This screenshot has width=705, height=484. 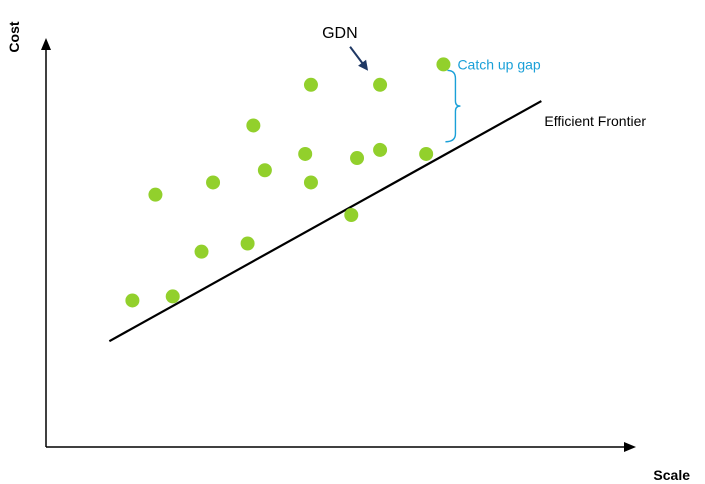 What do you see at coordinates (14, 36) in the screenshot?
I see `y-axis-label: Cost` at bounding box center [14, 36].